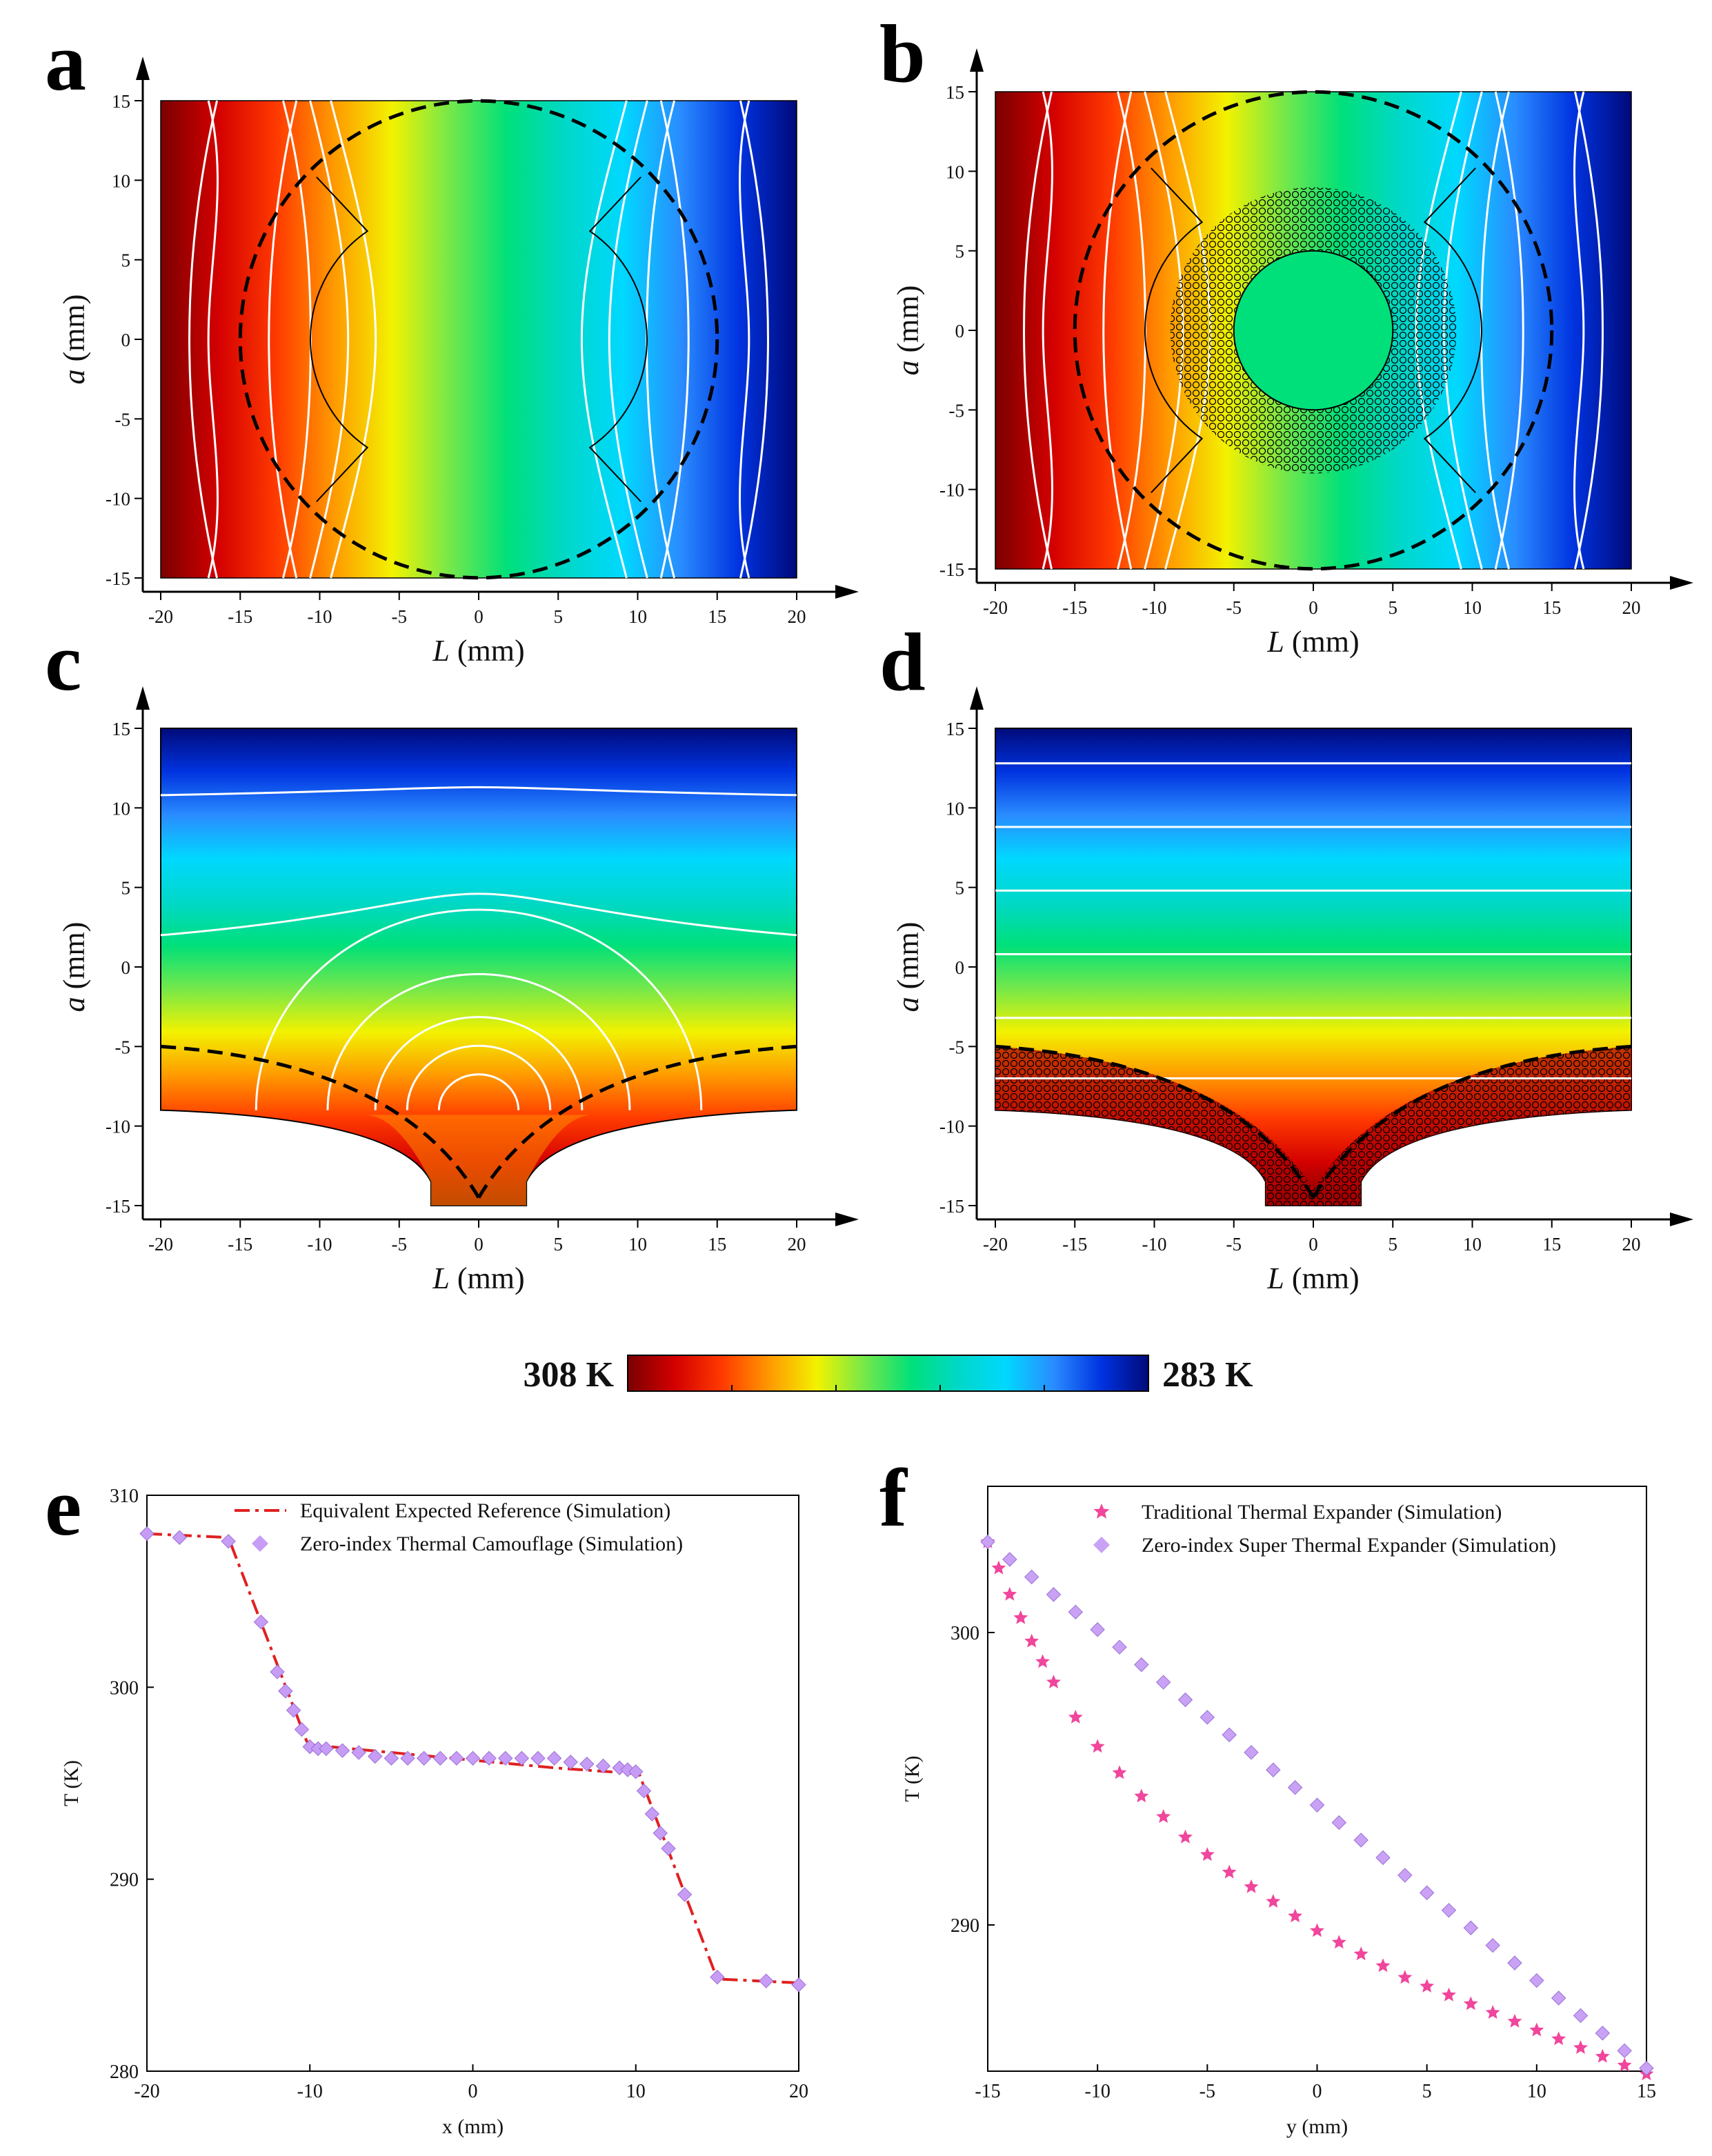 Image resolution: width=1712 pixels, height=2156 pixels. Describe the element at coordinates (964, 1633) in the screenshot. I see `y-tick-label: 300` at that location.